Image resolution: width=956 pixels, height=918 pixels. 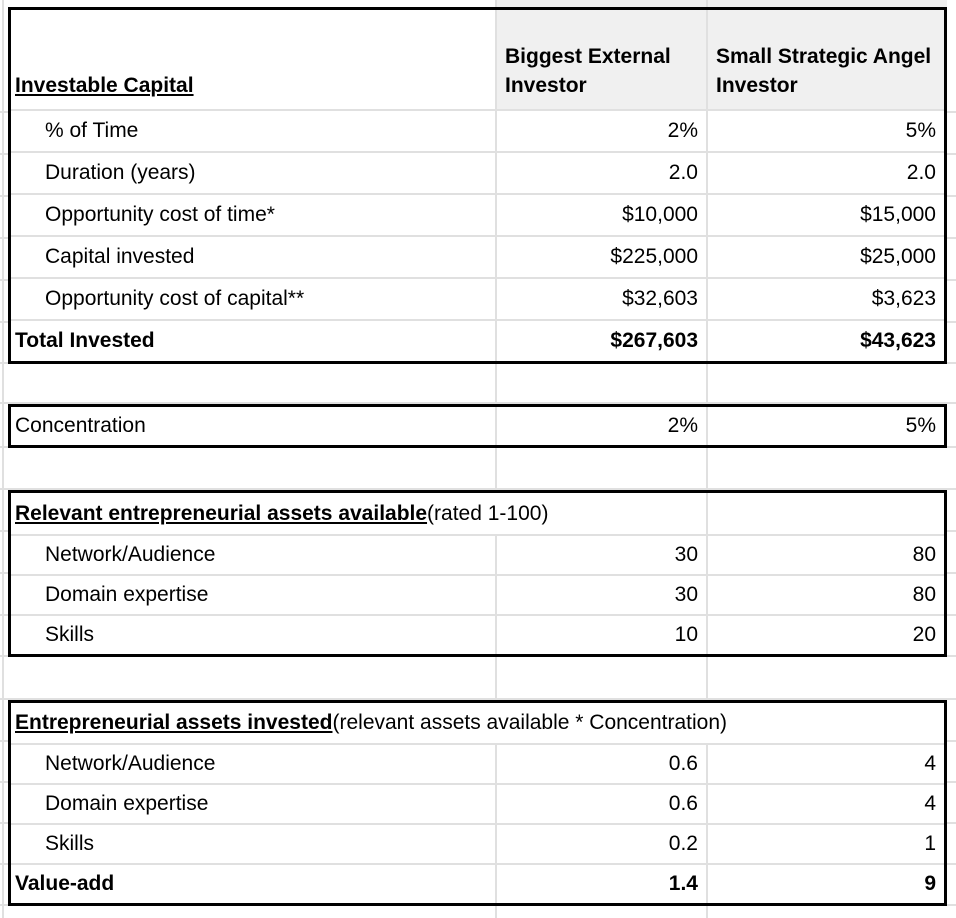 I want to click on biggest-investor-value-cell: $225,000, so click(x=600, y=257).